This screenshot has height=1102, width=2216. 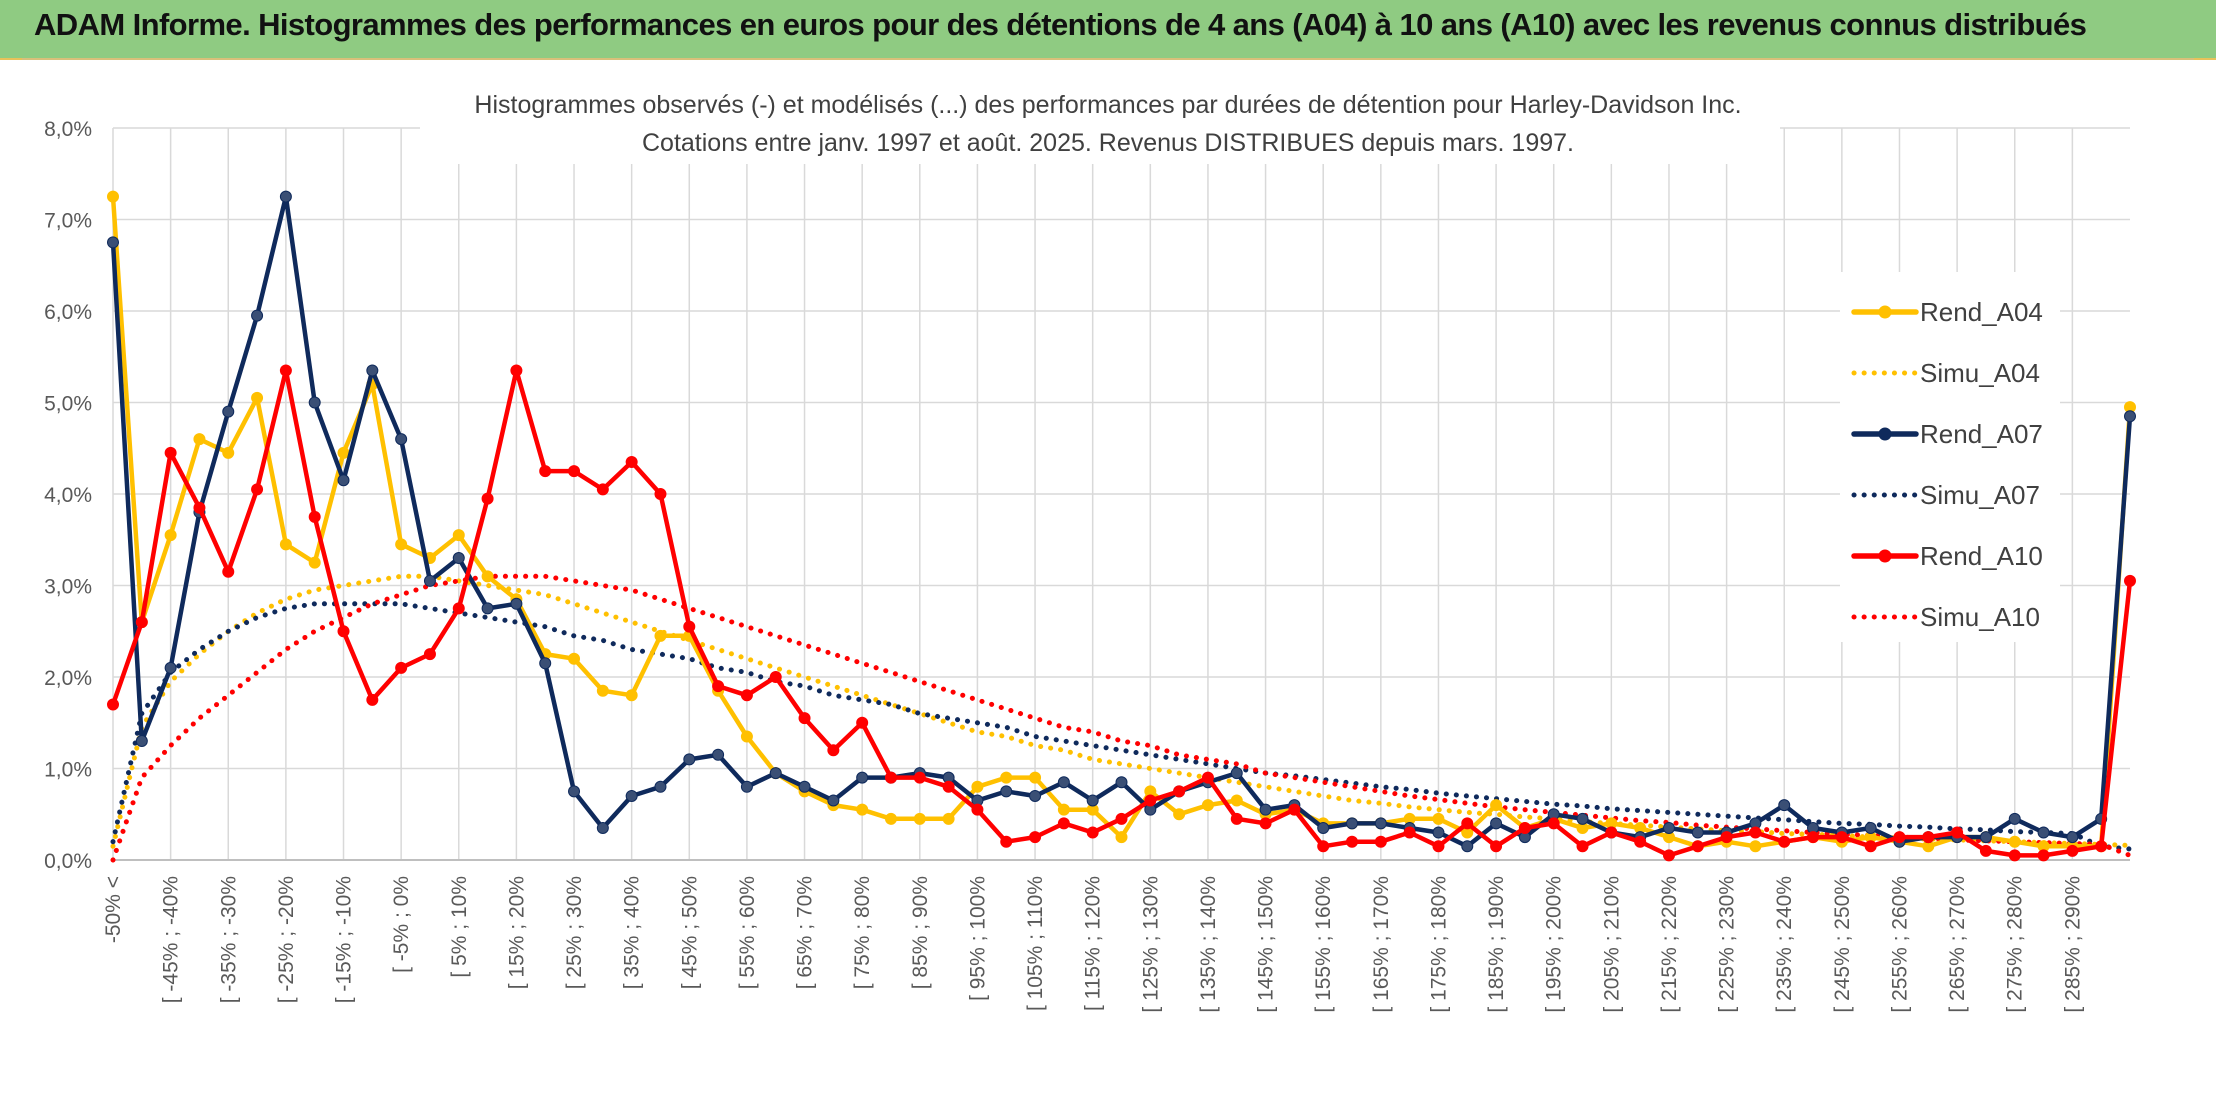 What do you see at coordinates (1554, 944) in the screenshot?
I see `x-tick-label: [ 195% ; 200%` at bounding box center [1554, 944].